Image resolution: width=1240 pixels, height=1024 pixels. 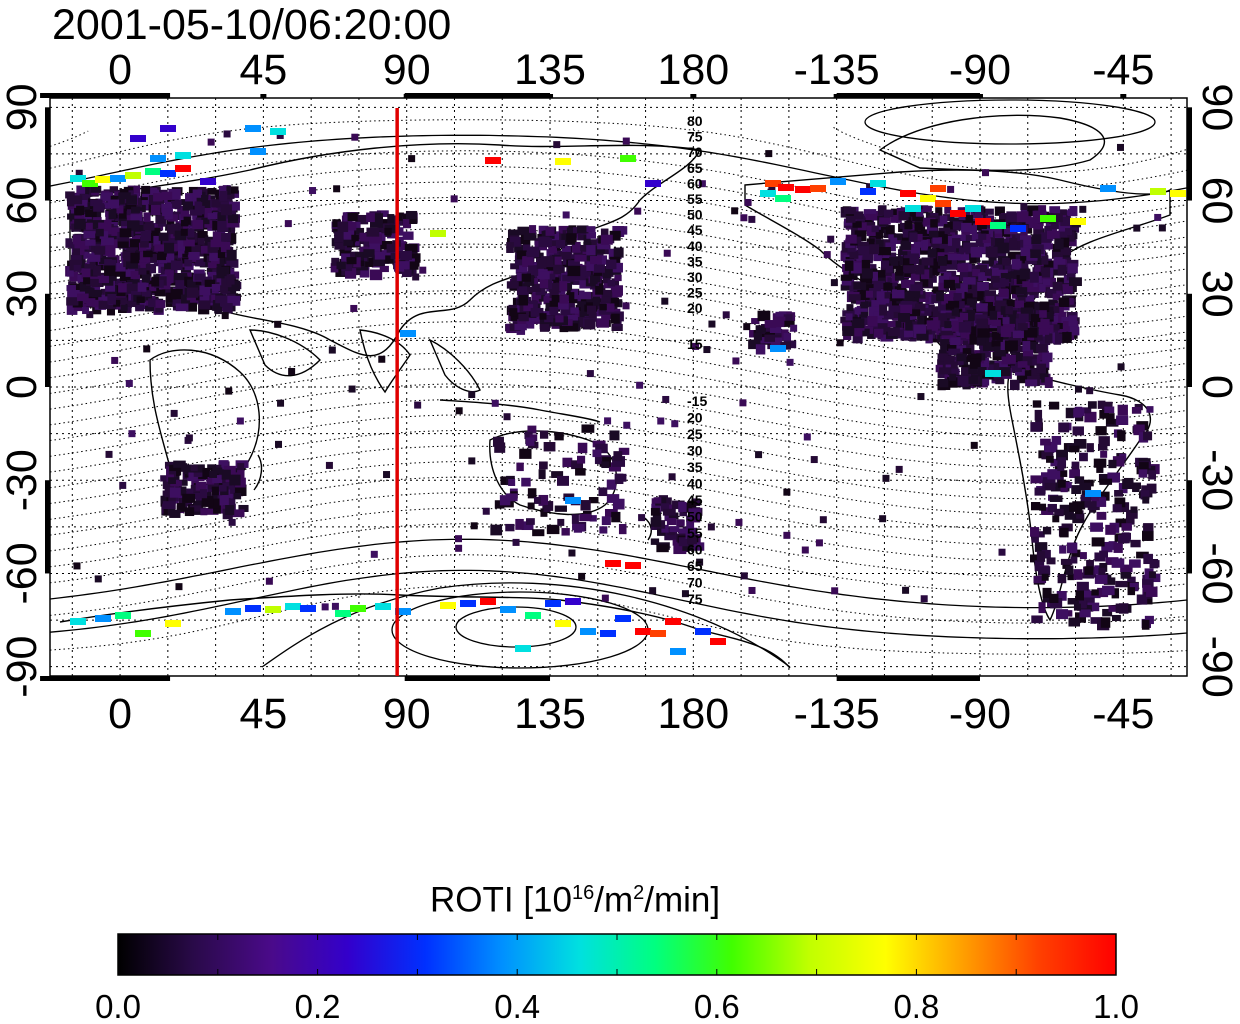 What do you see at coordinates (695, 599) in the screenshot?
I see `mlat-label-south: 75` at bounding box center [695, 599].